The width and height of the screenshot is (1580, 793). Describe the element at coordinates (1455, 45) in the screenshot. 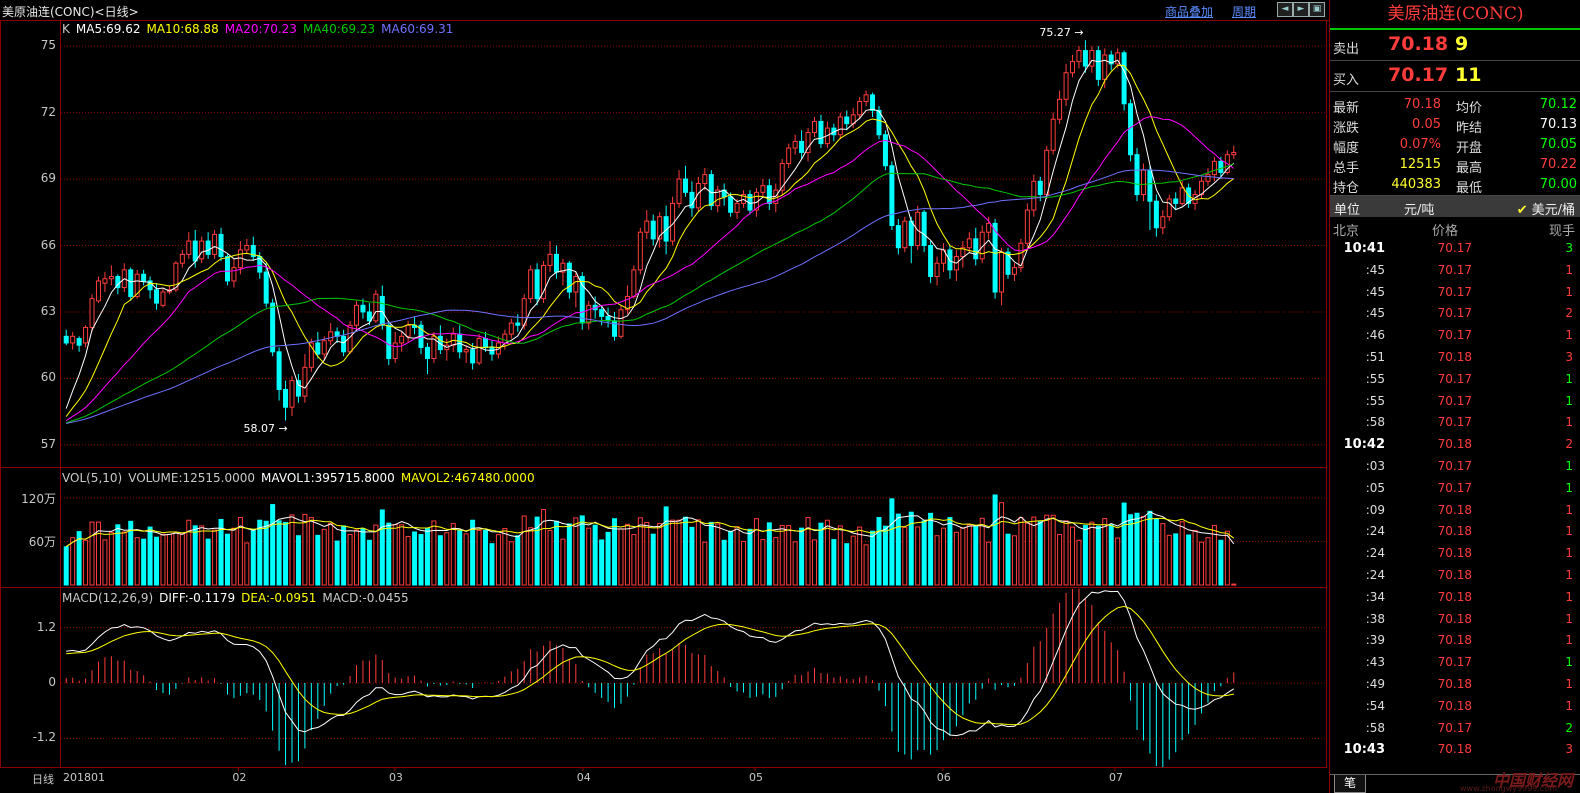

I see `sell-row: 卖出 70.18 9` at that location.